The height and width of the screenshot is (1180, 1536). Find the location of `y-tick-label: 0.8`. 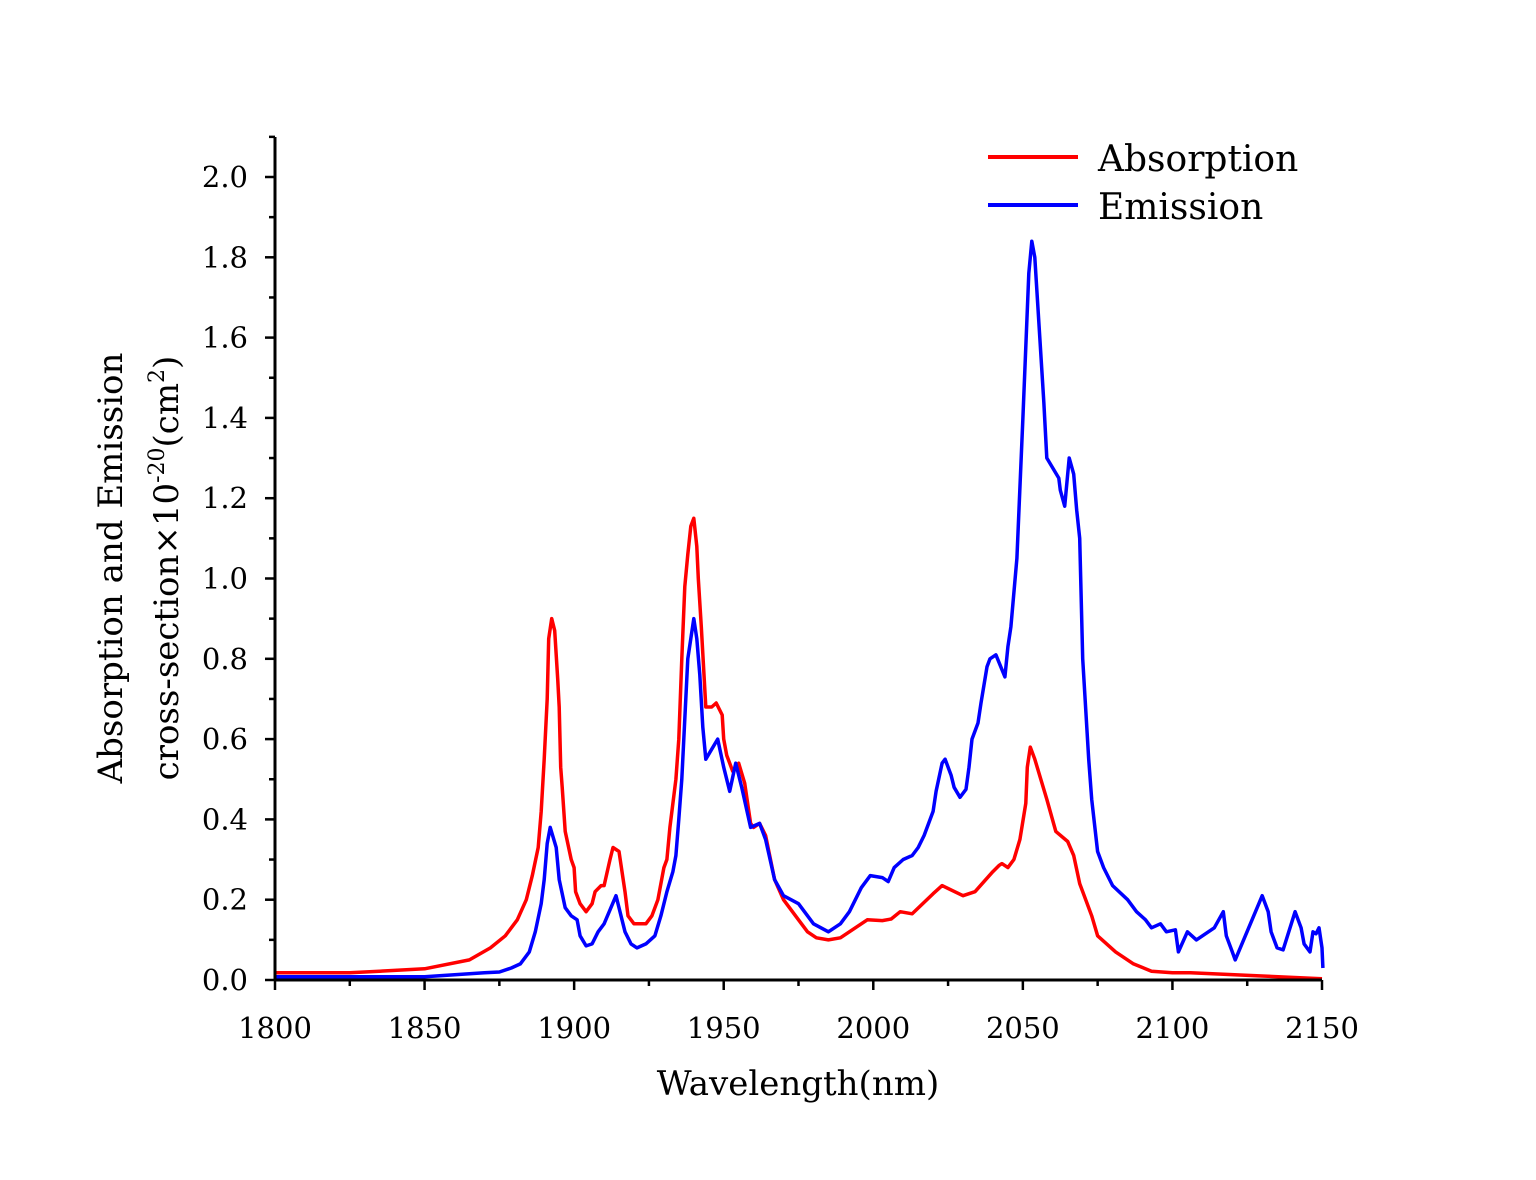

y-tick-label: 0.8 is located at coordinates (225, 659).